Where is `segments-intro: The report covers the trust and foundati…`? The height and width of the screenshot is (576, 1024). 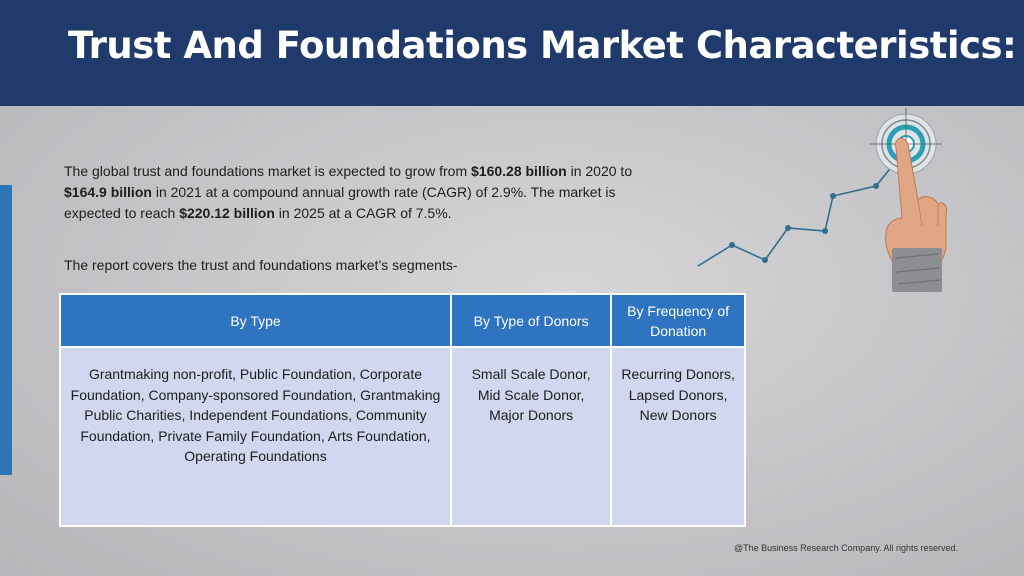
segments-intro: The report covers the trust and foundati… is located at coordinates (261, 265).